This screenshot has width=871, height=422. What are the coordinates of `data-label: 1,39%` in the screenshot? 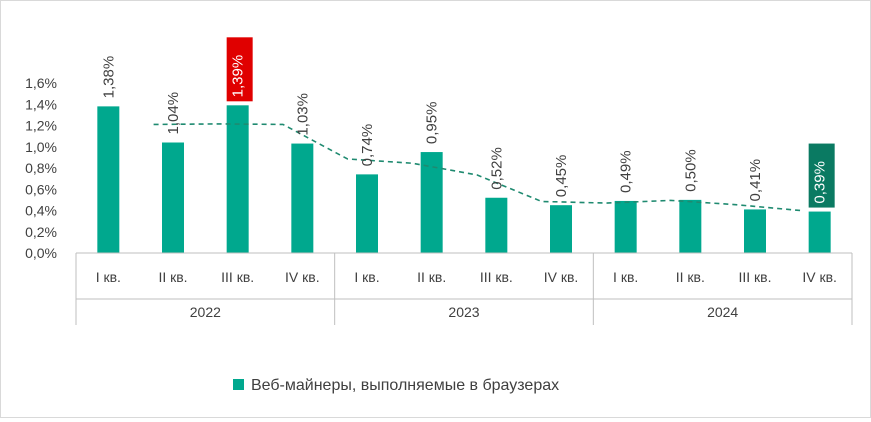 It's located at (238, 76).